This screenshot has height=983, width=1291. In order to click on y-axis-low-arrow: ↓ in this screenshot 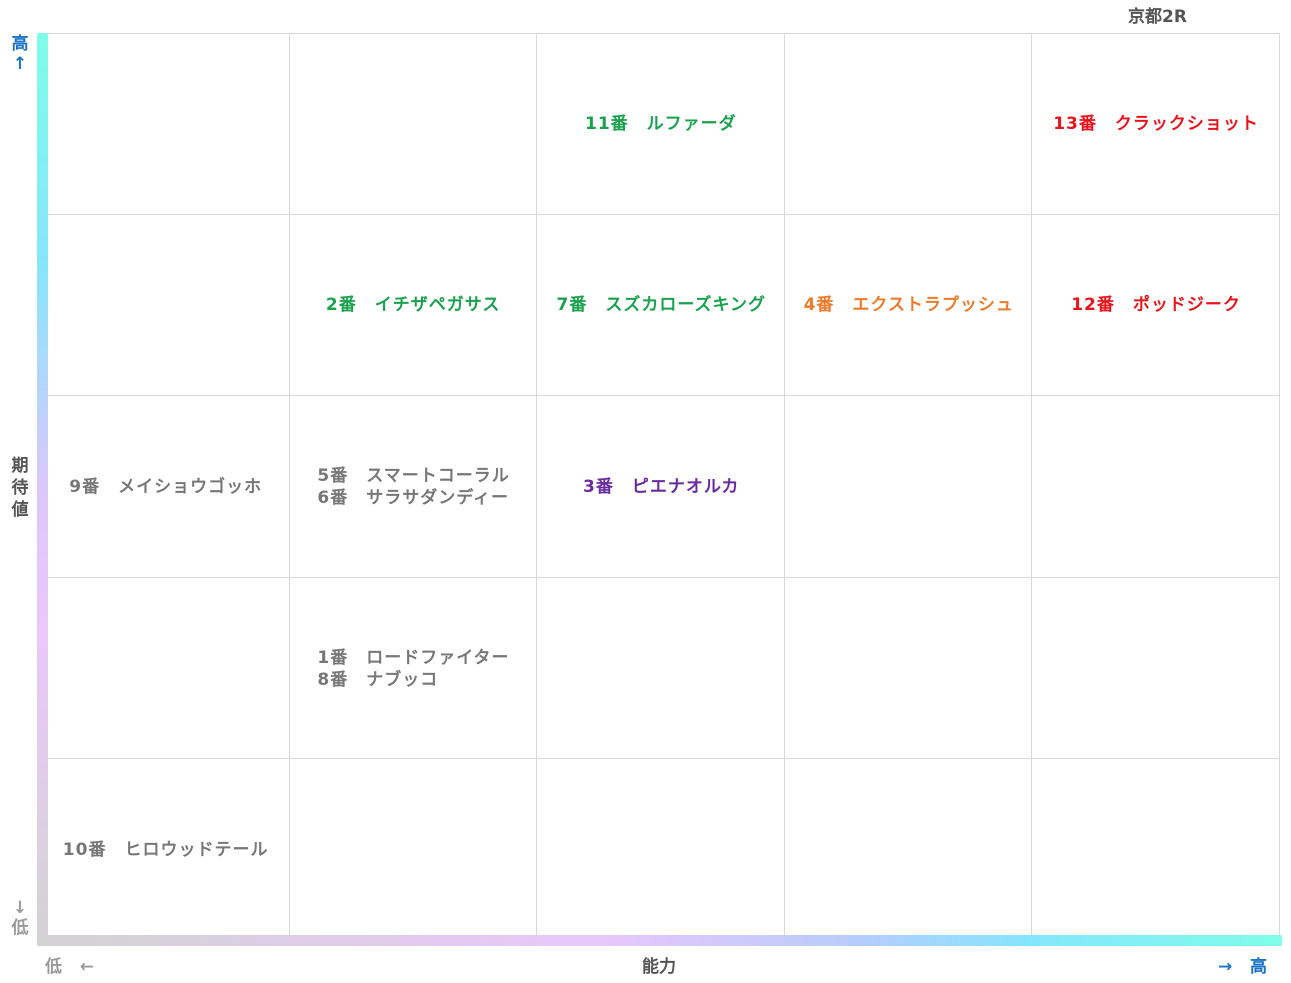, I will do `click(20, 908)`.